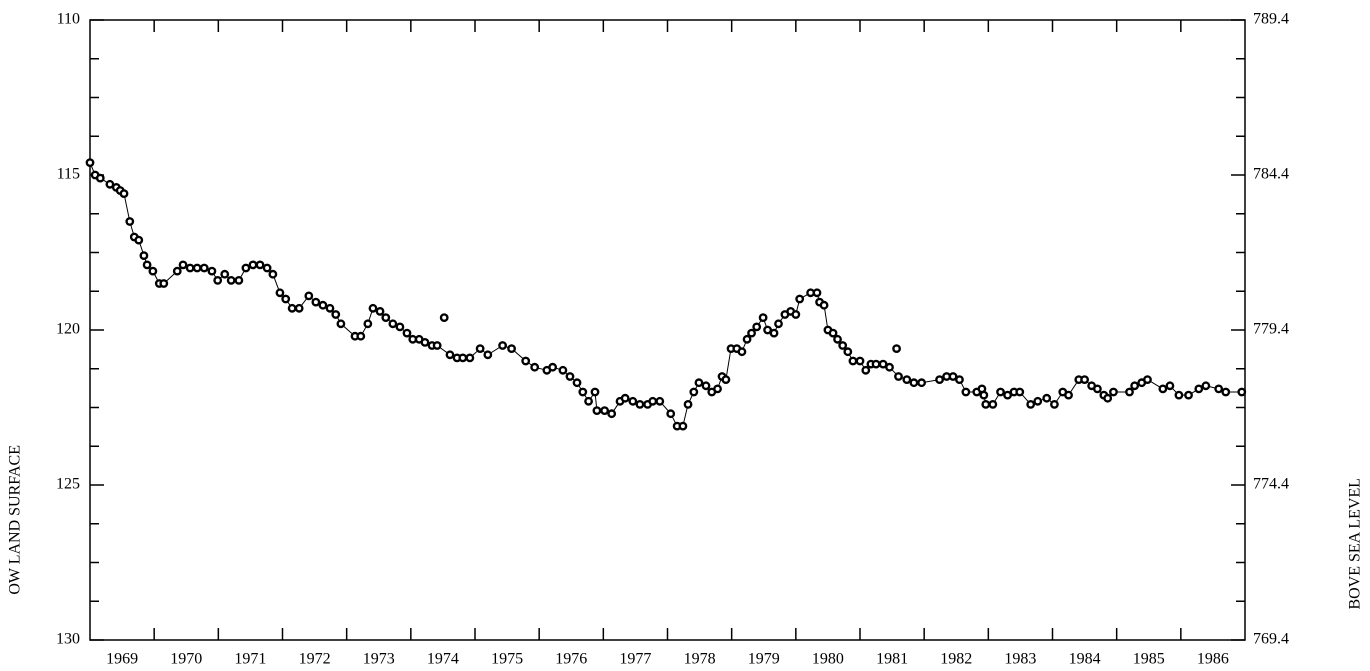  What do you see at coordinates (15, 520) in the screenshot?
I see `y-axis-label: OW LAND SURFACE` at bounding box center [15, 520].